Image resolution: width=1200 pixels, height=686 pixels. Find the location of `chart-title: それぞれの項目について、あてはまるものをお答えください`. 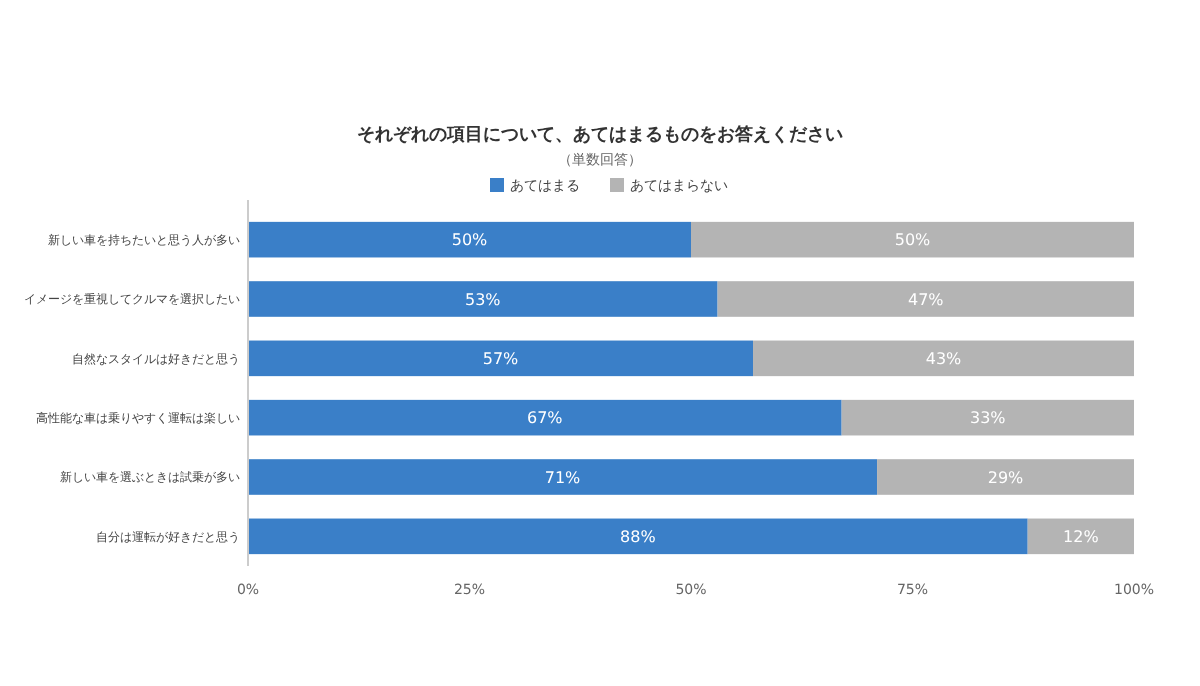

chart-title: それぞれの項目について、あてはまるものをお答えください is located at coordinates (600, 135).